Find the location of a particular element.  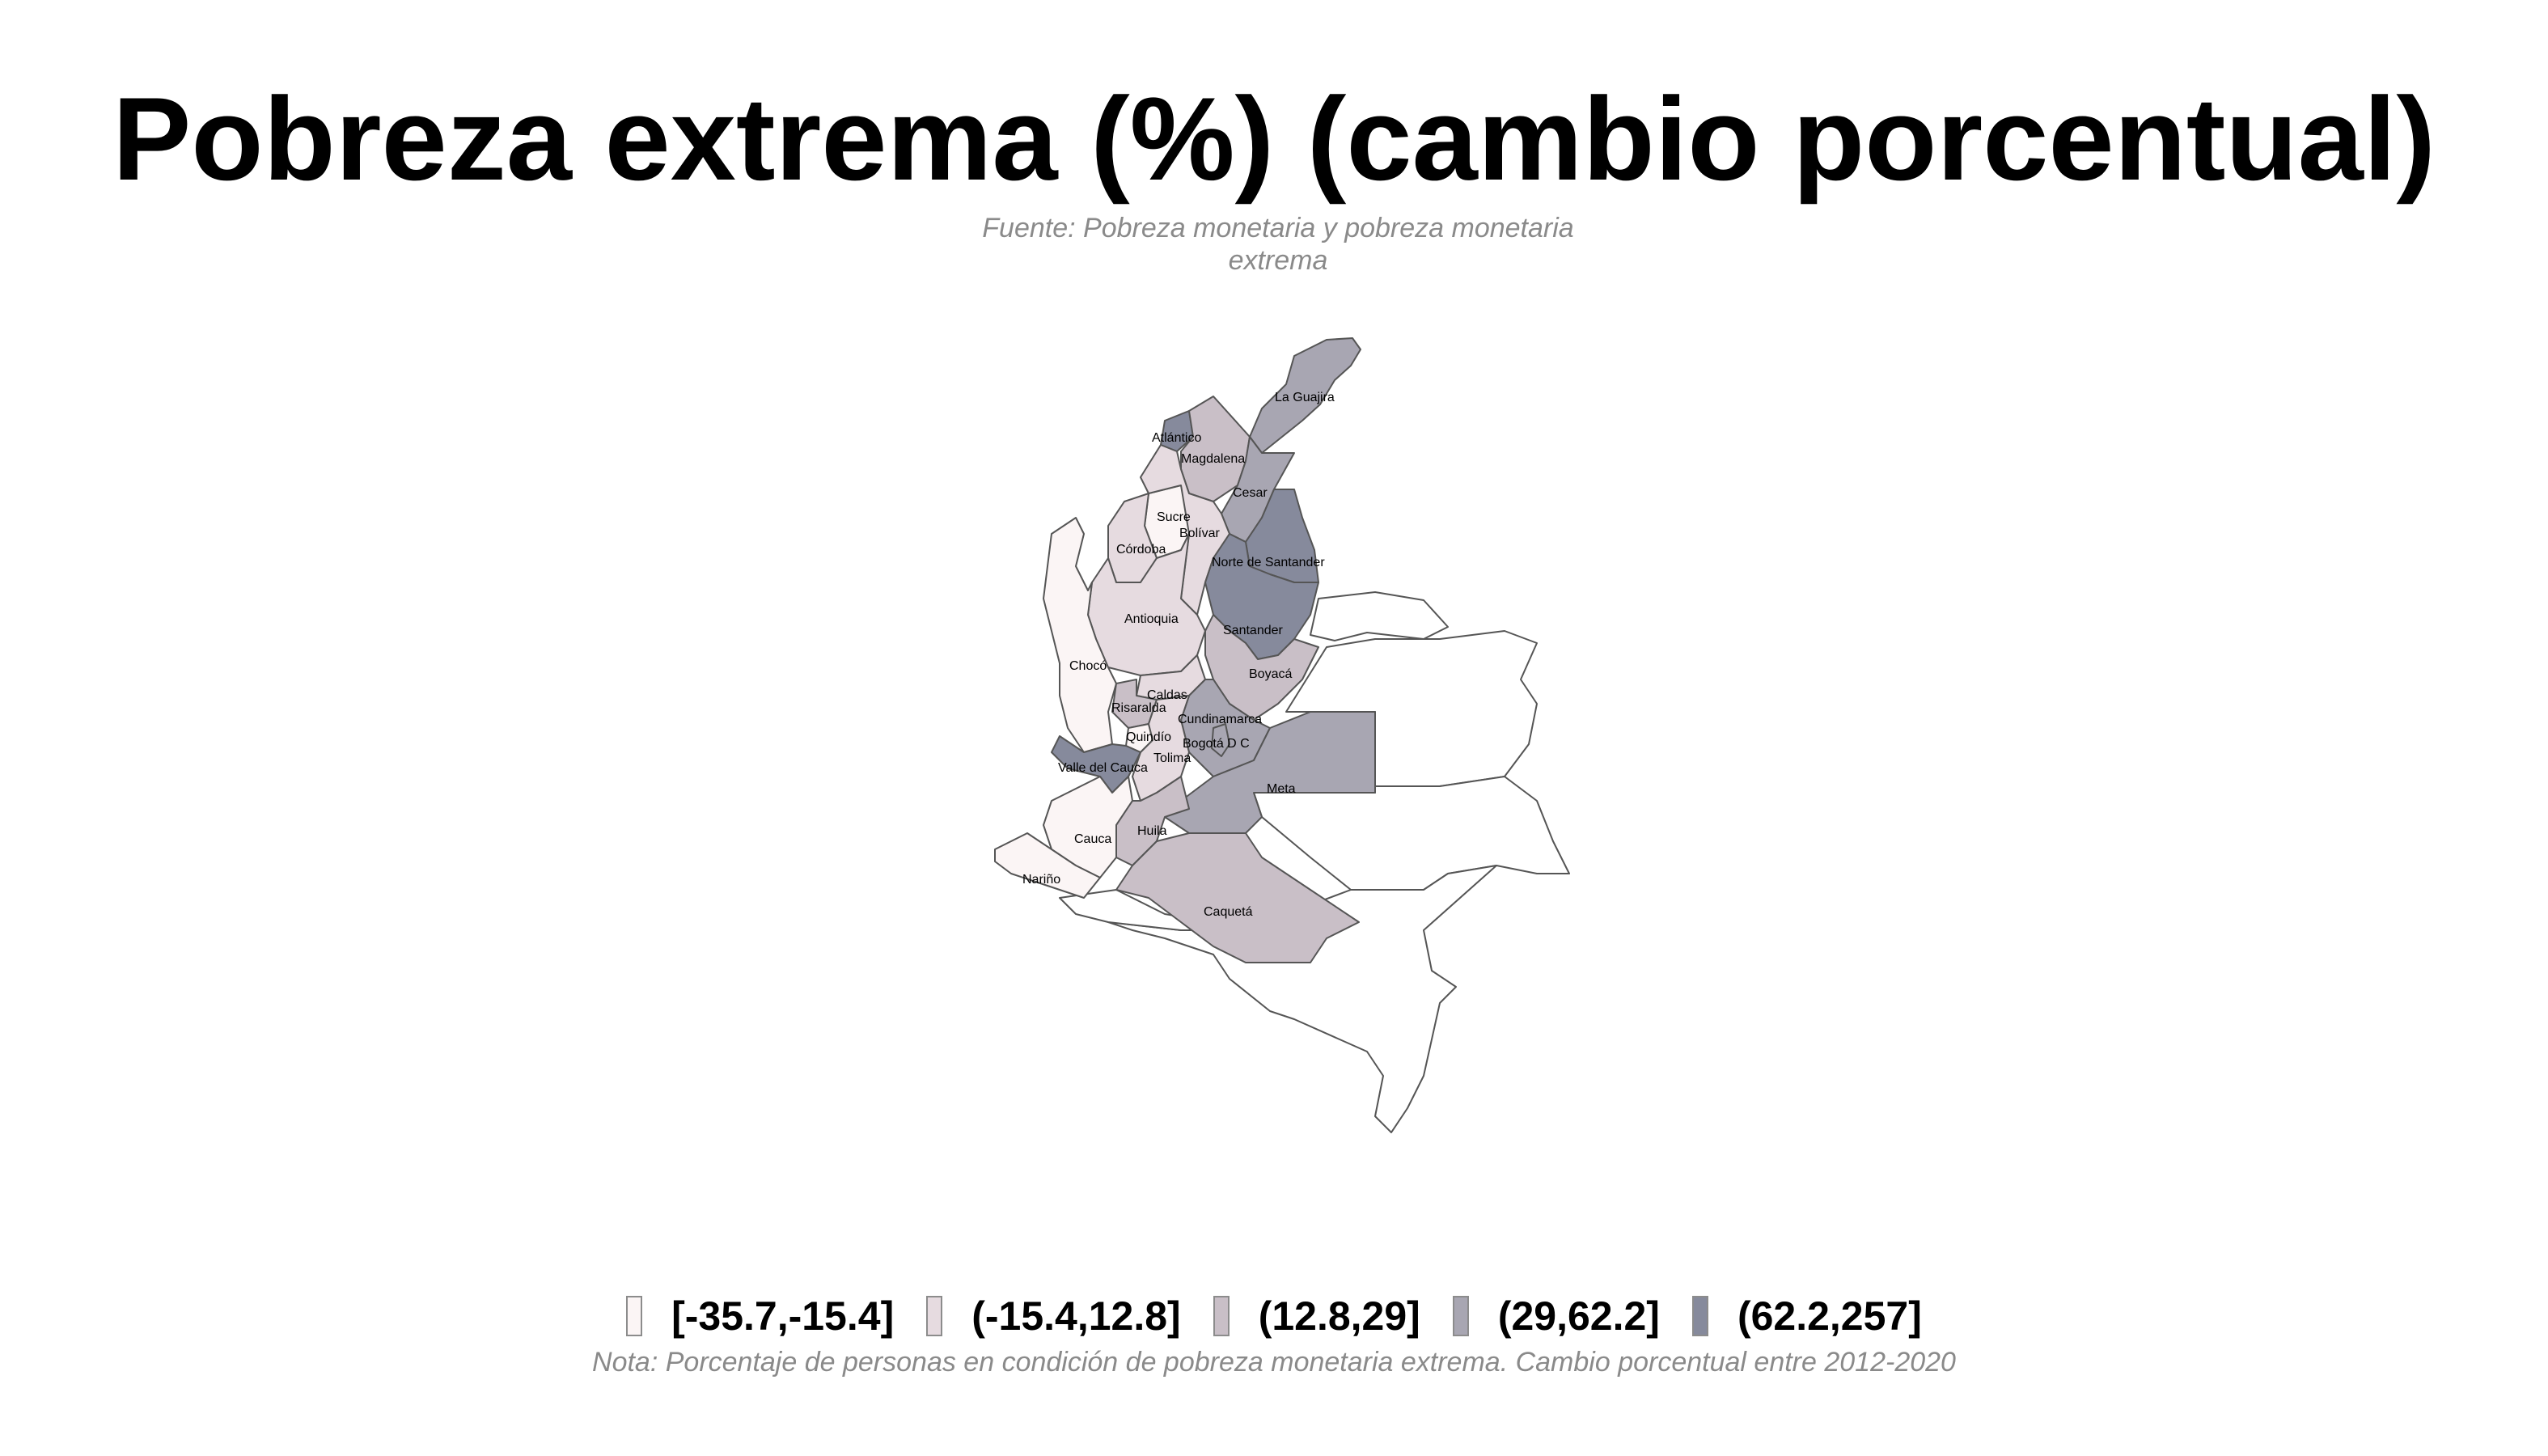

label-meta: Meta is located at coordinates (1281, 789).